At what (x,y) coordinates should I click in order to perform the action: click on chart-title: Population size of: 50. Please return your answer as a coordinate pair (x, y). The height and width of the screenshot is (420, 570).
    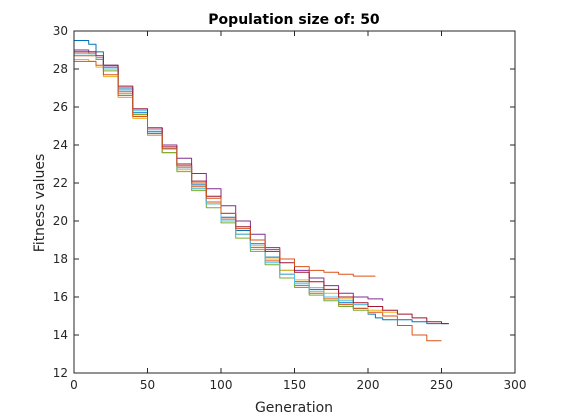
    Looking at the image, I should click on (294, 20).